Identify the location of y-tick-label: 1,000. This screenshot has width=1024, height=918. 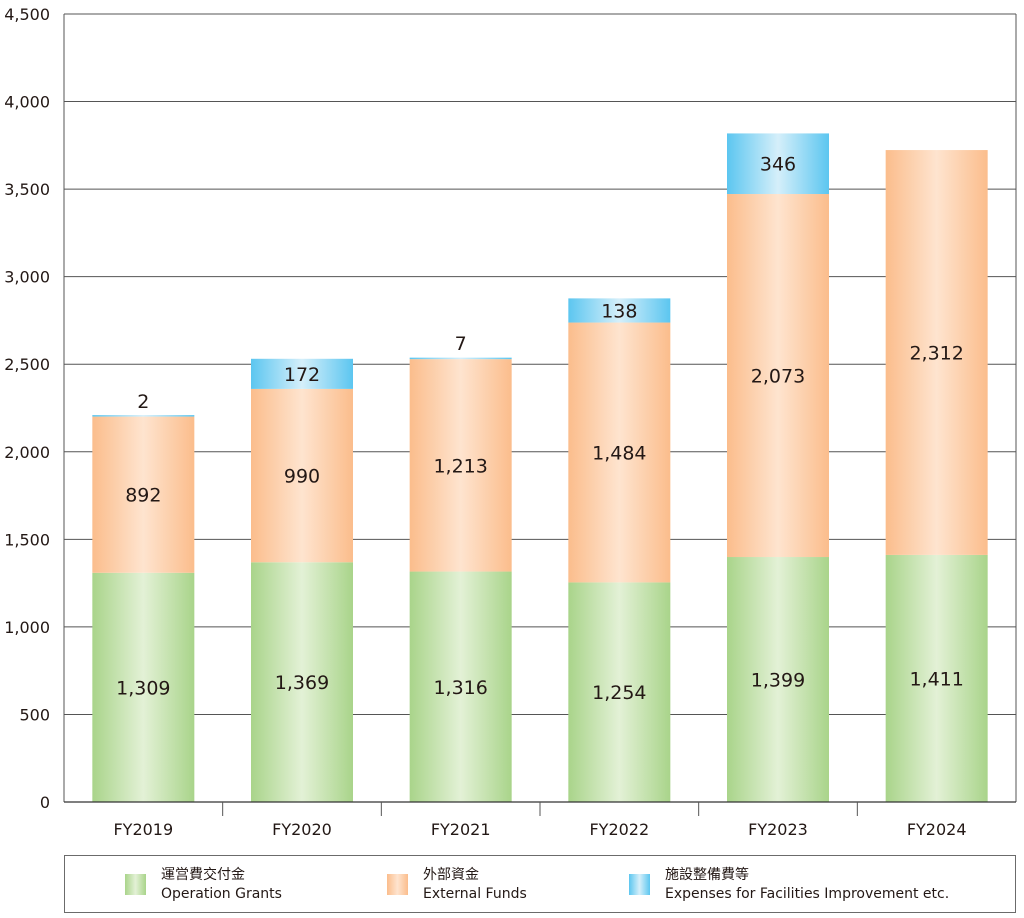
(27, 627).